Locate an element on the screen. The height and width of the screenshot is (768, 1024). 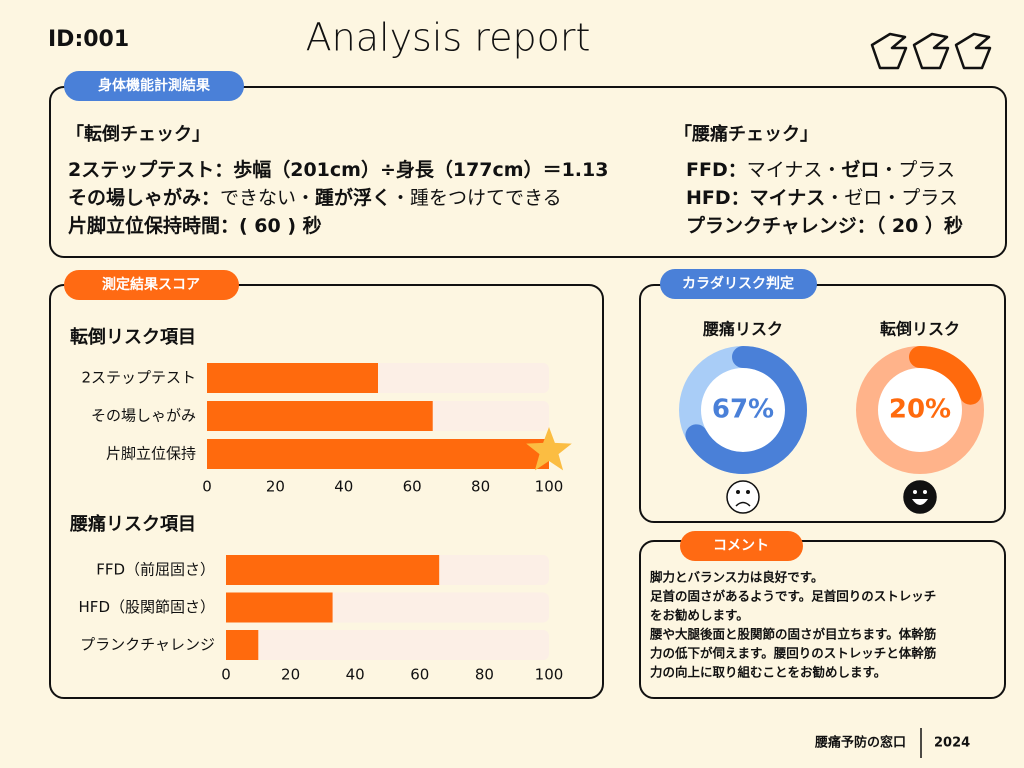
y-tick-label: HFD（股関節固さ） is located at coordinates (147, 607).